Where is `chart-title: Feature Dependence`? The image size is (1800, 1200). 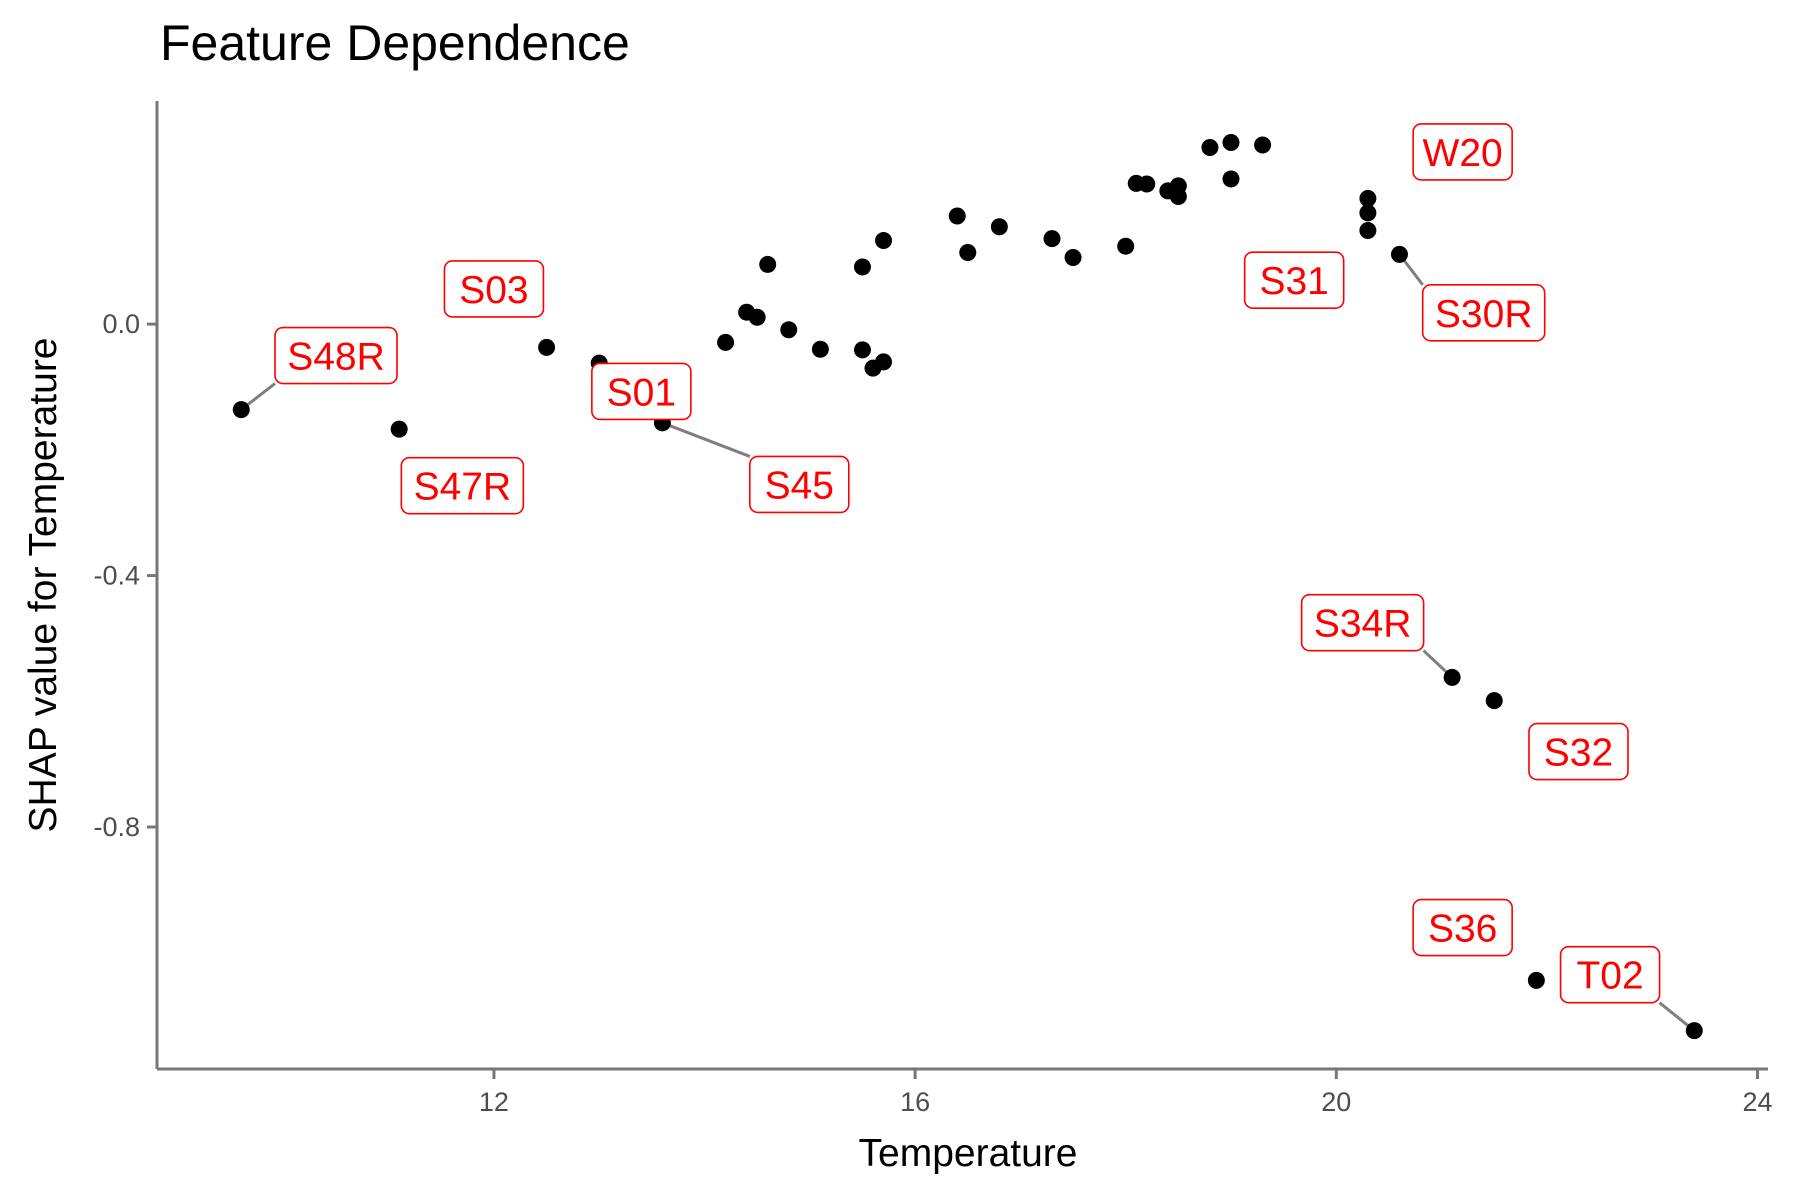 chart-title: Feature Dependence is located at coordinates (395, 43).